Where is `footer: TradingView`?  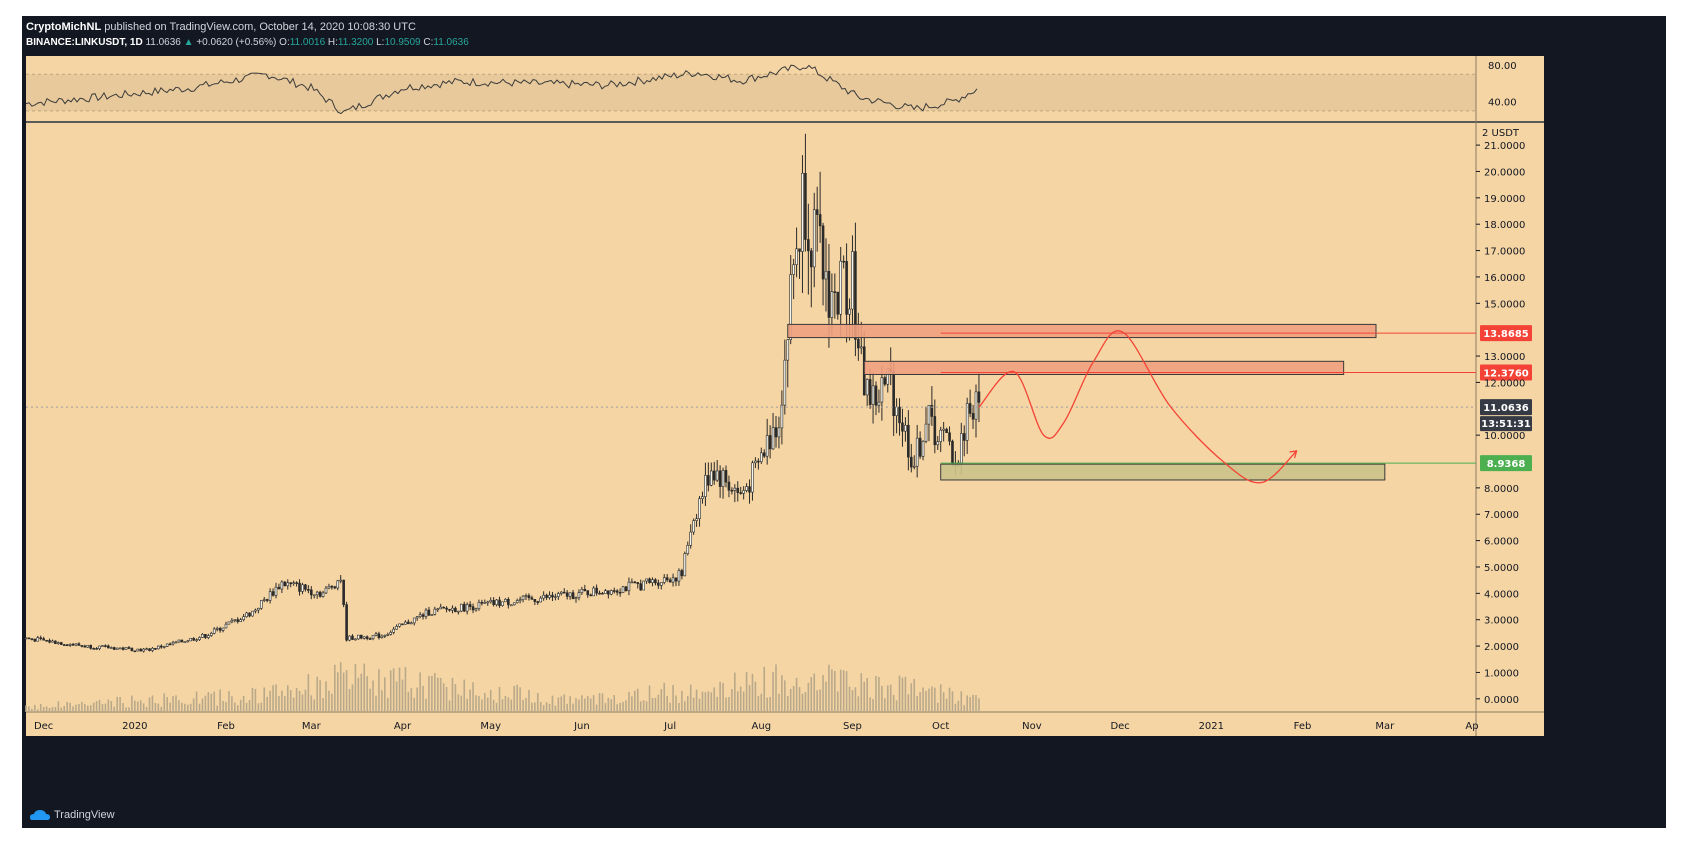 footer: TradingView is located at coordinates (72, 815).